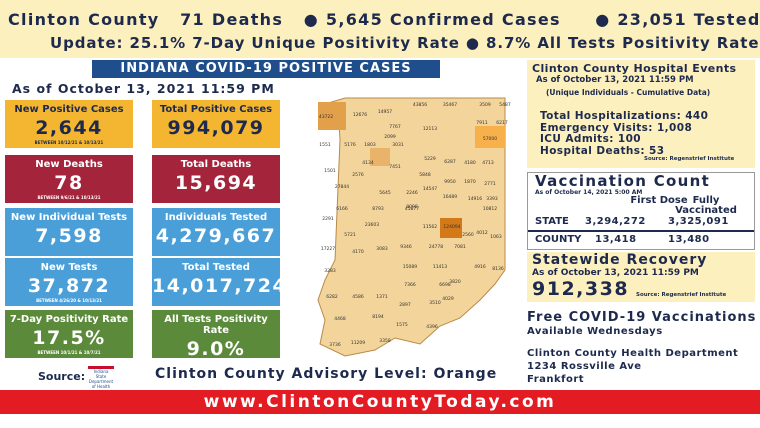 This screenshot has height=428, width=760. What do you see at coordinates (642, 317) in the screenshot?
I see `free-title: Free COVID-19 Vaccinations` at bounding box center [642, 317].